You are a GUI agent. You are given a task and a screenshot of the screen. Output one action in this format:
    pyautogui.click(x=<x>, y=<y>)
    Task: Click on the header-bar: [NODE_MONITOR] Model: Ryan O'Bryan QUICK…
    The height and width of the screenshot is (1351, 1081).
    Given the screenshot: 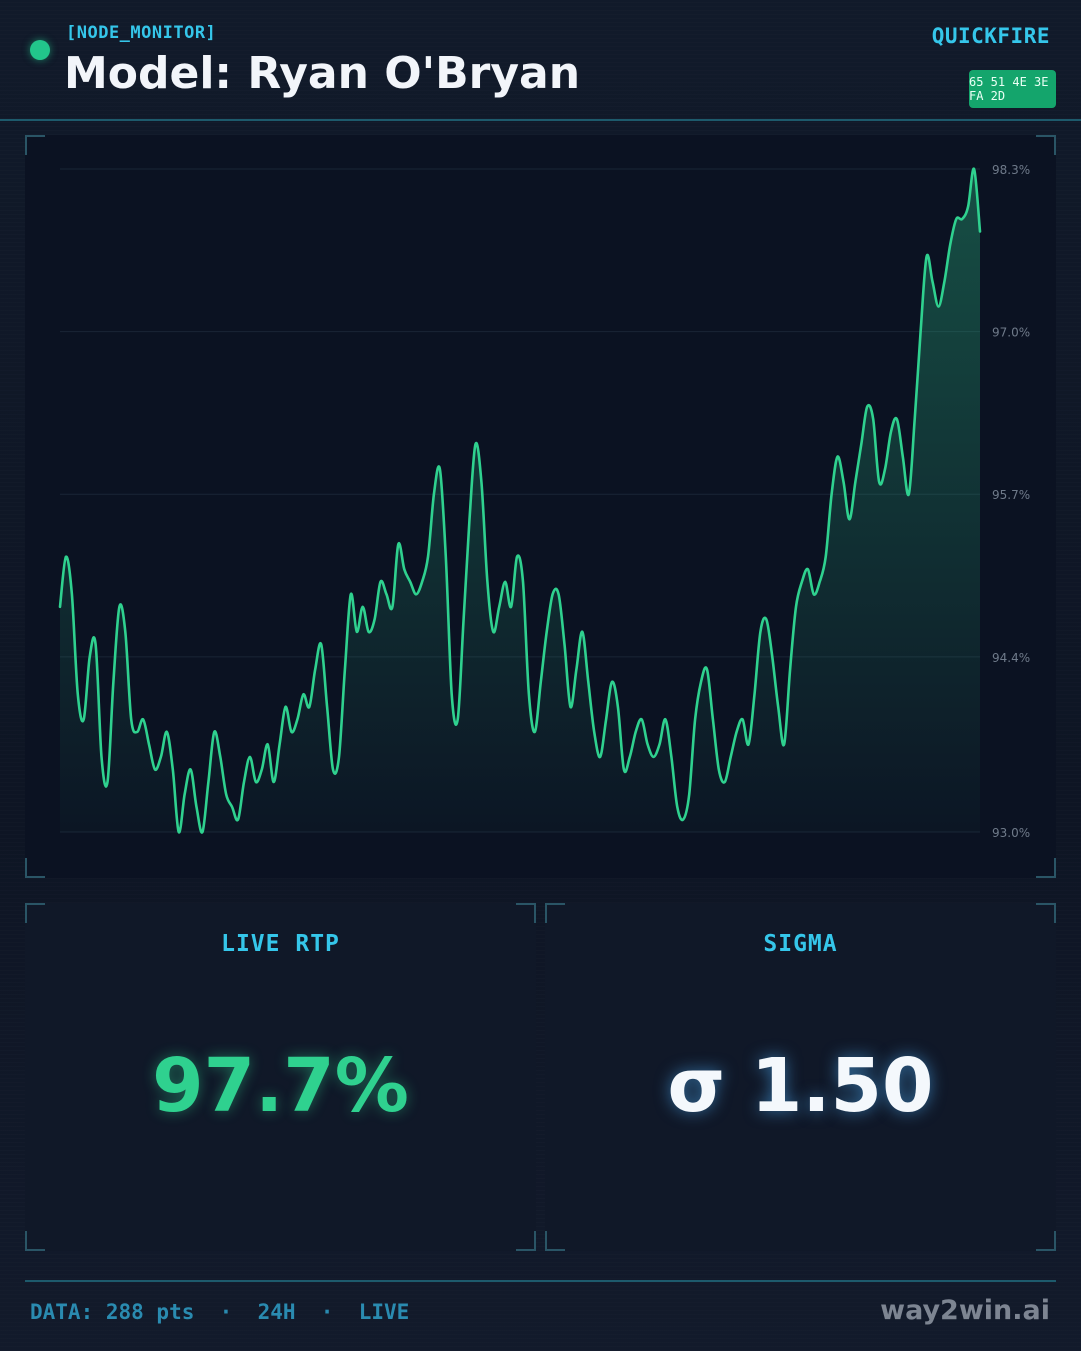 What is the action you would take?
    pyautogui.click(x=540, y=60)
    